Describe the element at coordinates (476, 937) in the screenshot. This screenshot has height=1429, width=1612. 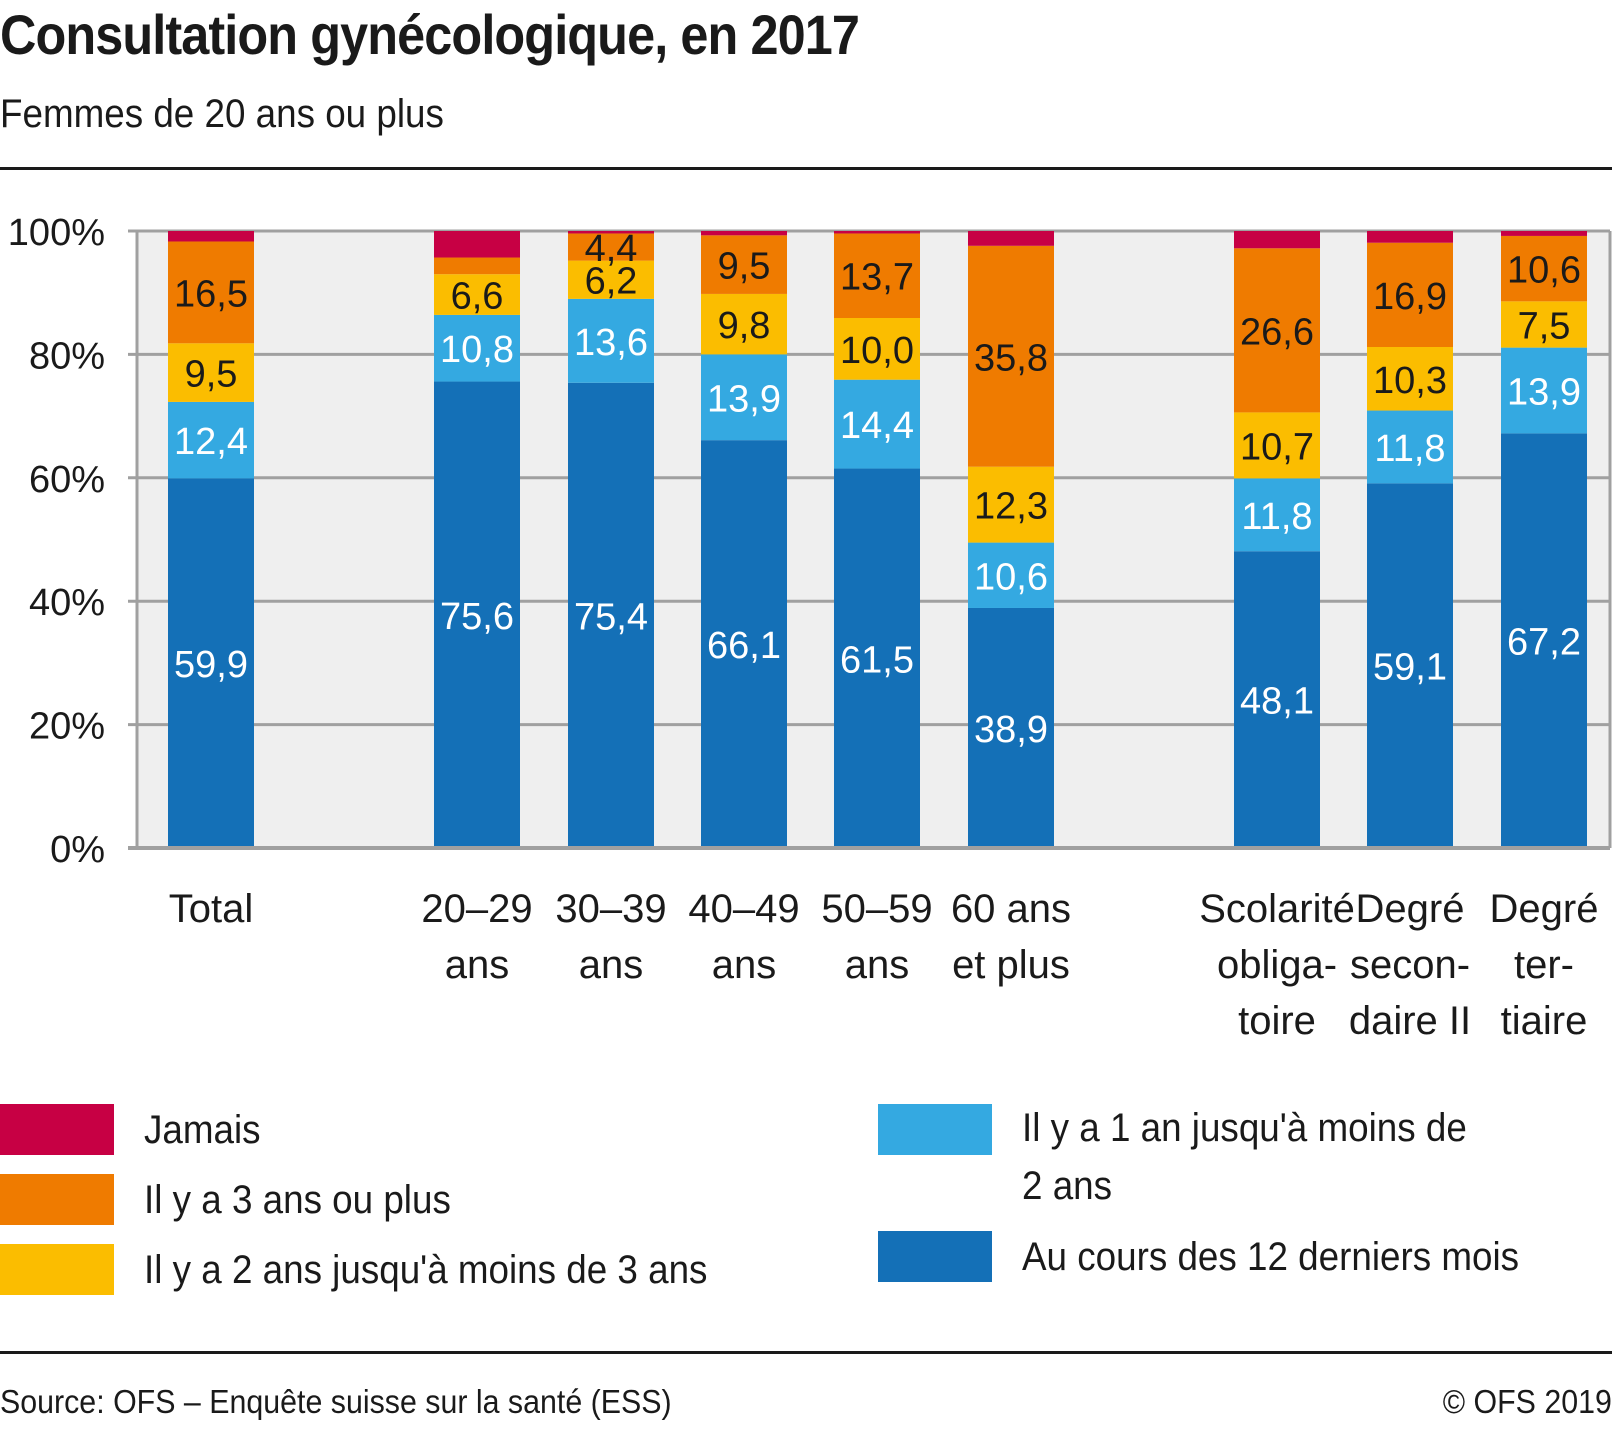
I see `x-tick-label: 20–29 ans` at that location.